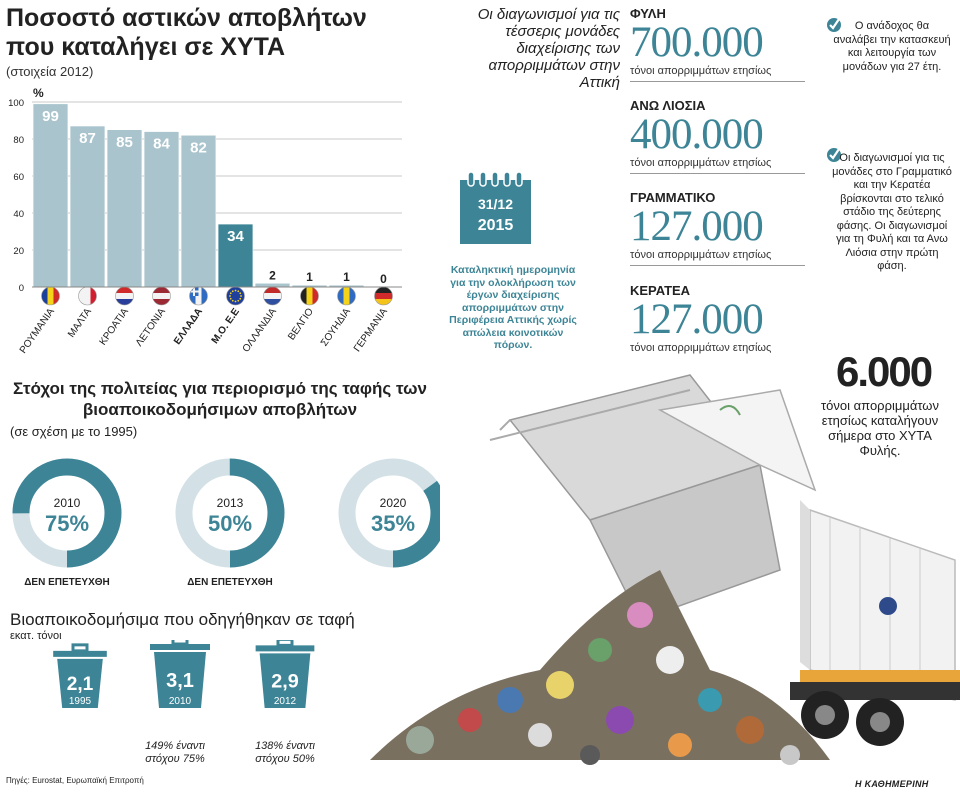  I want to click on bin-lid, so click(180, 647).